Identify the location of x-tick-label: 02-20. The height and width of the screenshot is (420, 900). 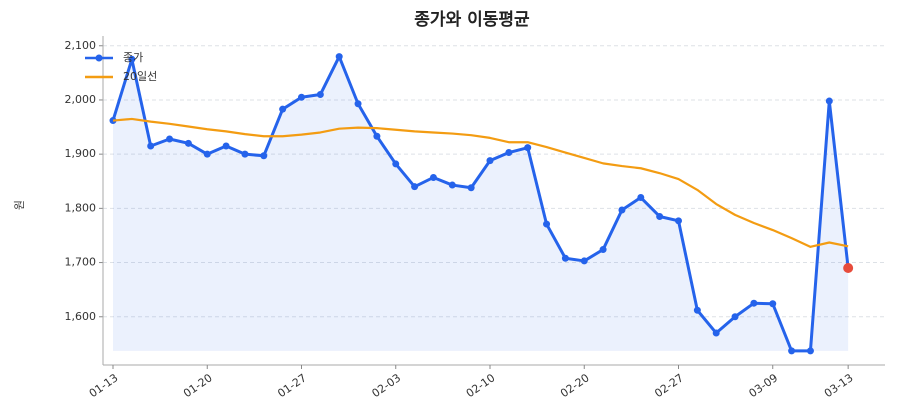
(575, 385).